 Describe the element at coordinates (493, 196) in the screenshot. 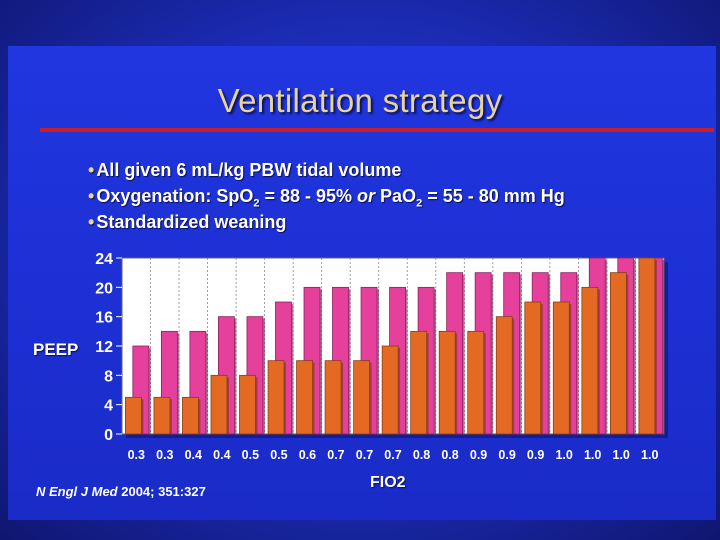

I see `bullet-text-part: = 55 - 80 mm Hg` at that location.